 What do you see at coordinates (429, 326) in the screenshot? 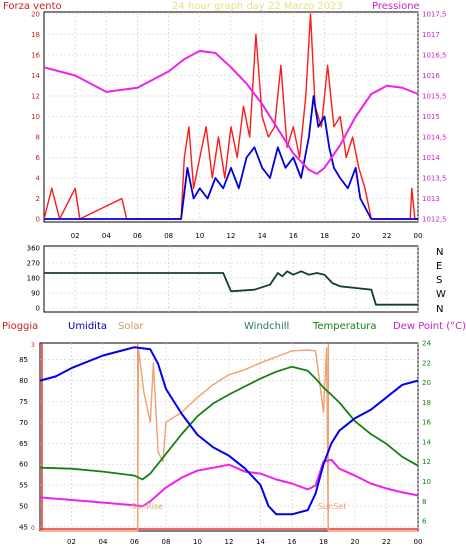
I see `dewpoint-title: Dew Point (°C)` at bounding box center [429, 326].